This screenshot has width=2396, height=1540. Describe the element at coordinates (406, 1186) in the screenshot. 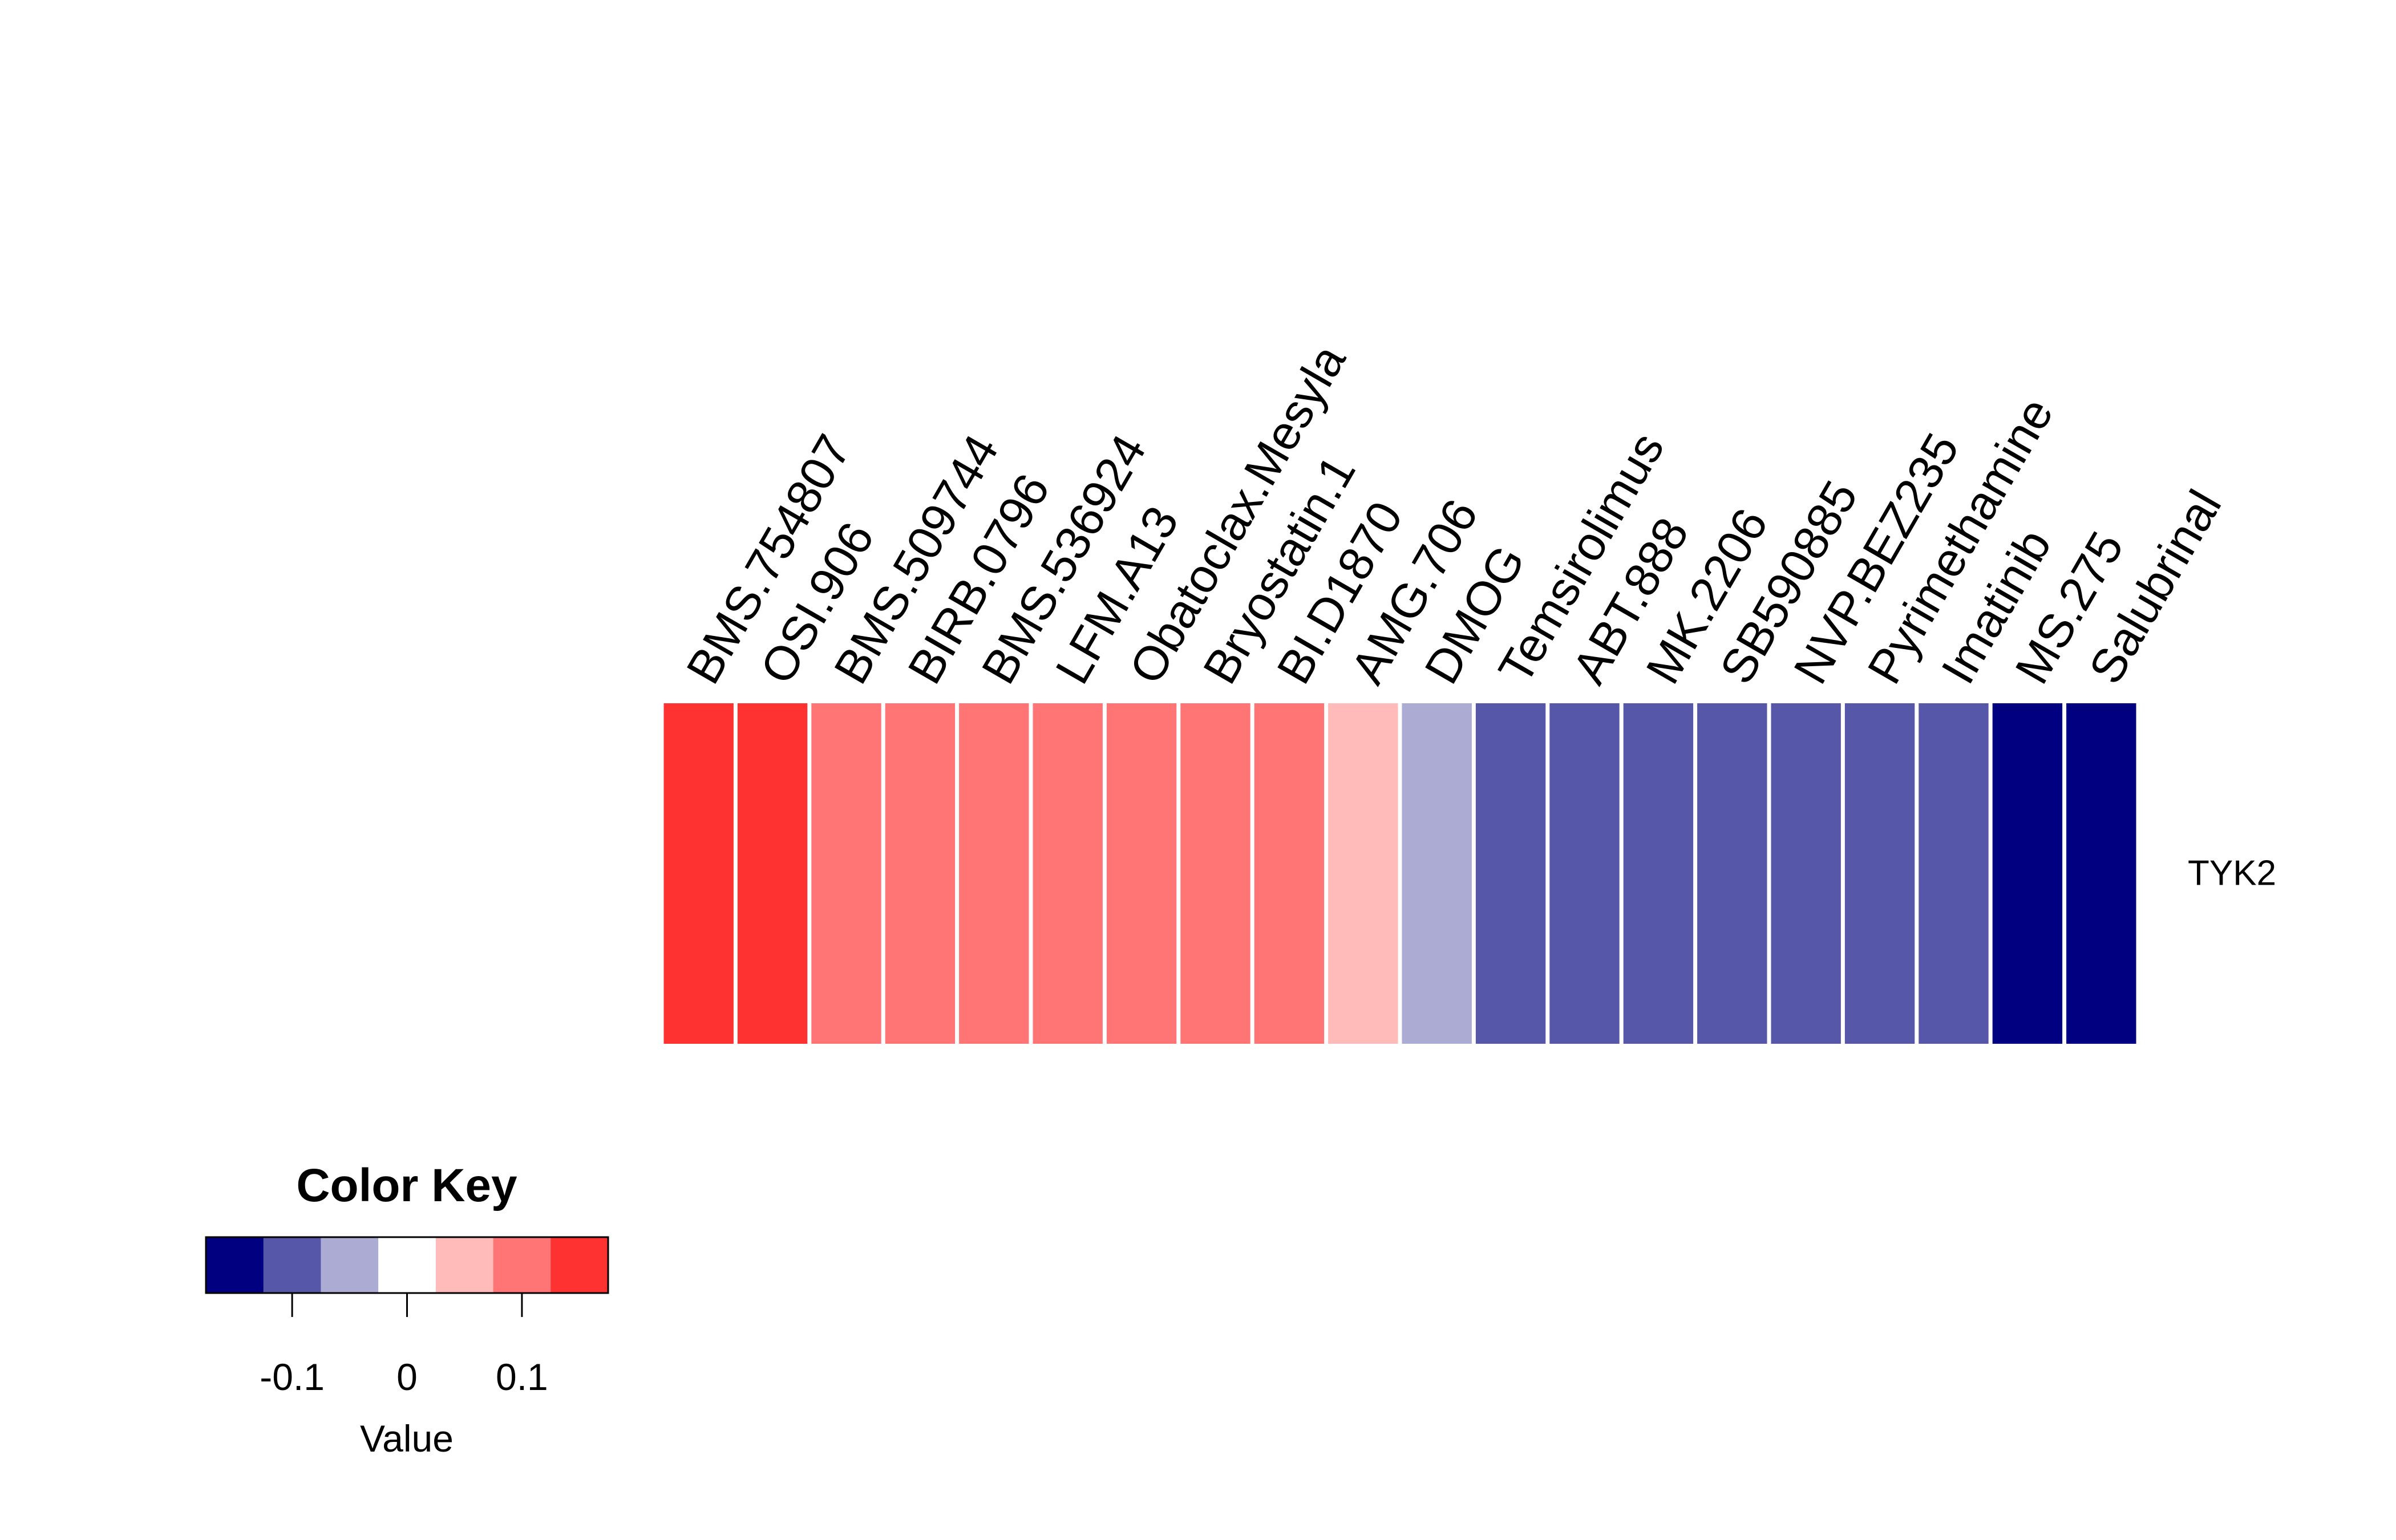

I see `color-key-title: Color Key` at that location.